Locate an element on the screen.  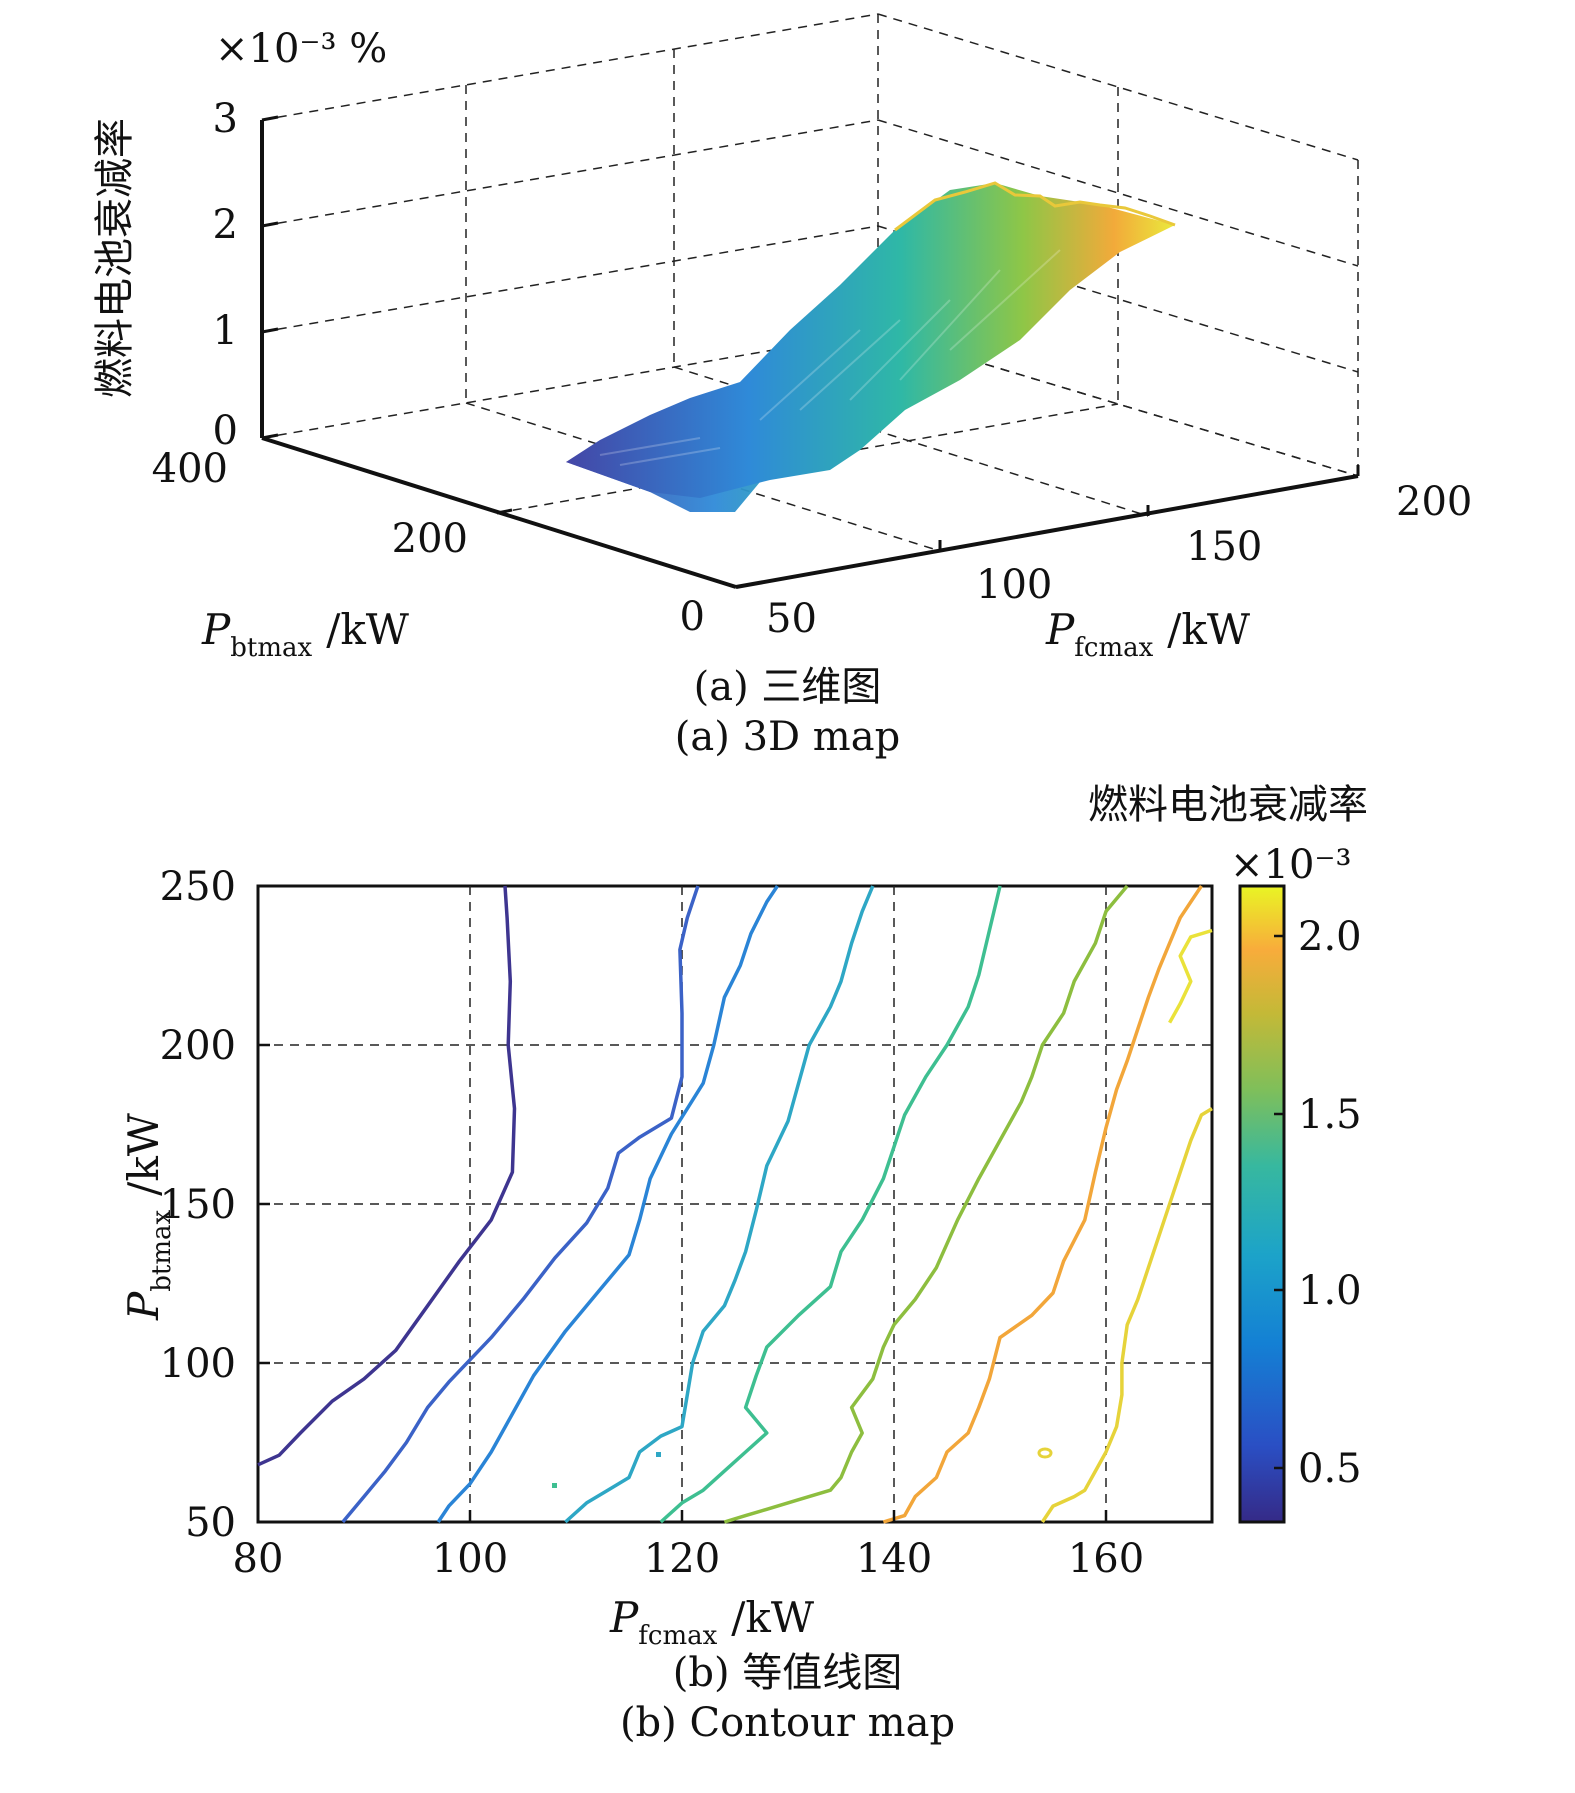
colorbar-tick-label: 1.0 is located at coordinates (1330, 1291).